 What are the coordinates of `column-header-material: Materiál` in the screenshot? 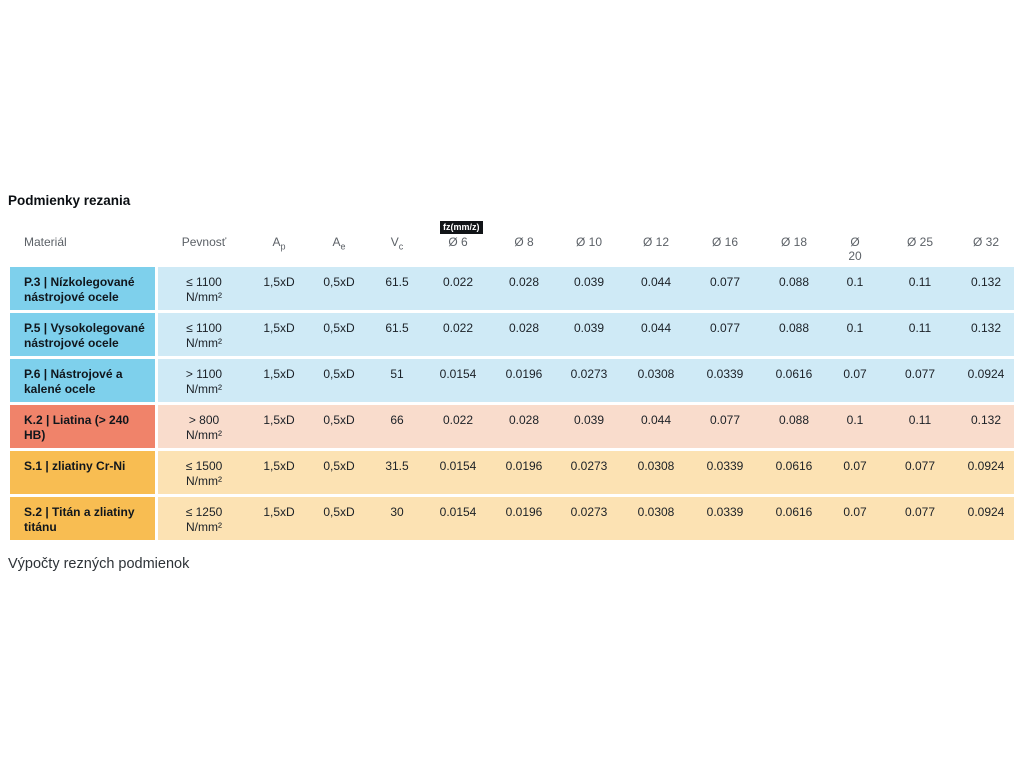 It's located at (84, 242).